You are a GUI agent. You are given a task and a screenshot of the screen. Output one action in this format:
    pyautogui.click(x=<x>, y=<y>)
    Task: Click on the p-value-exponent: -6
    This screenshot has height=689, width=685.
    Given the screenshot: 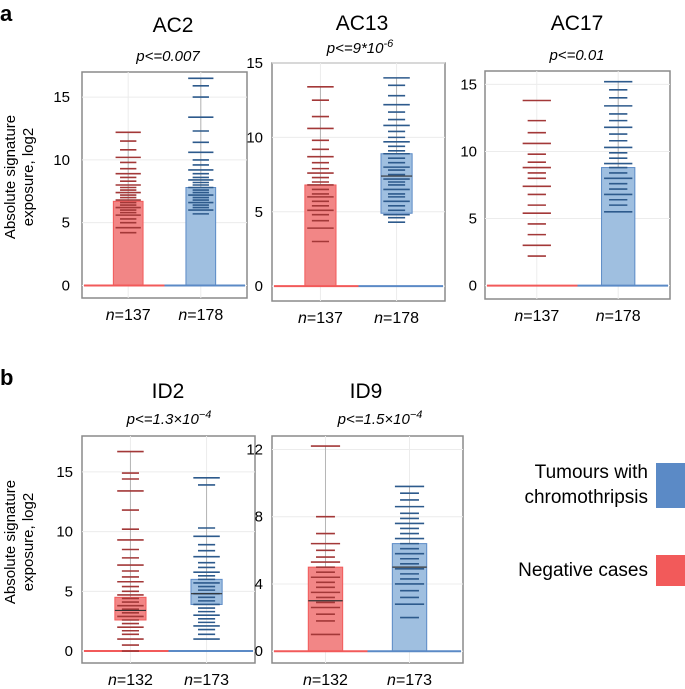 What is the action you would take?
    pyautogui.click(x=388, y=44)
    